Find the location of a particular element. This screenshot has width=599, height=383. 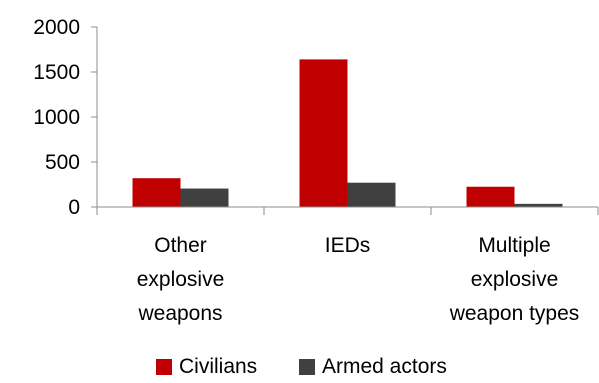

x-category-label: Multiple is located at coordinates (514, 245).